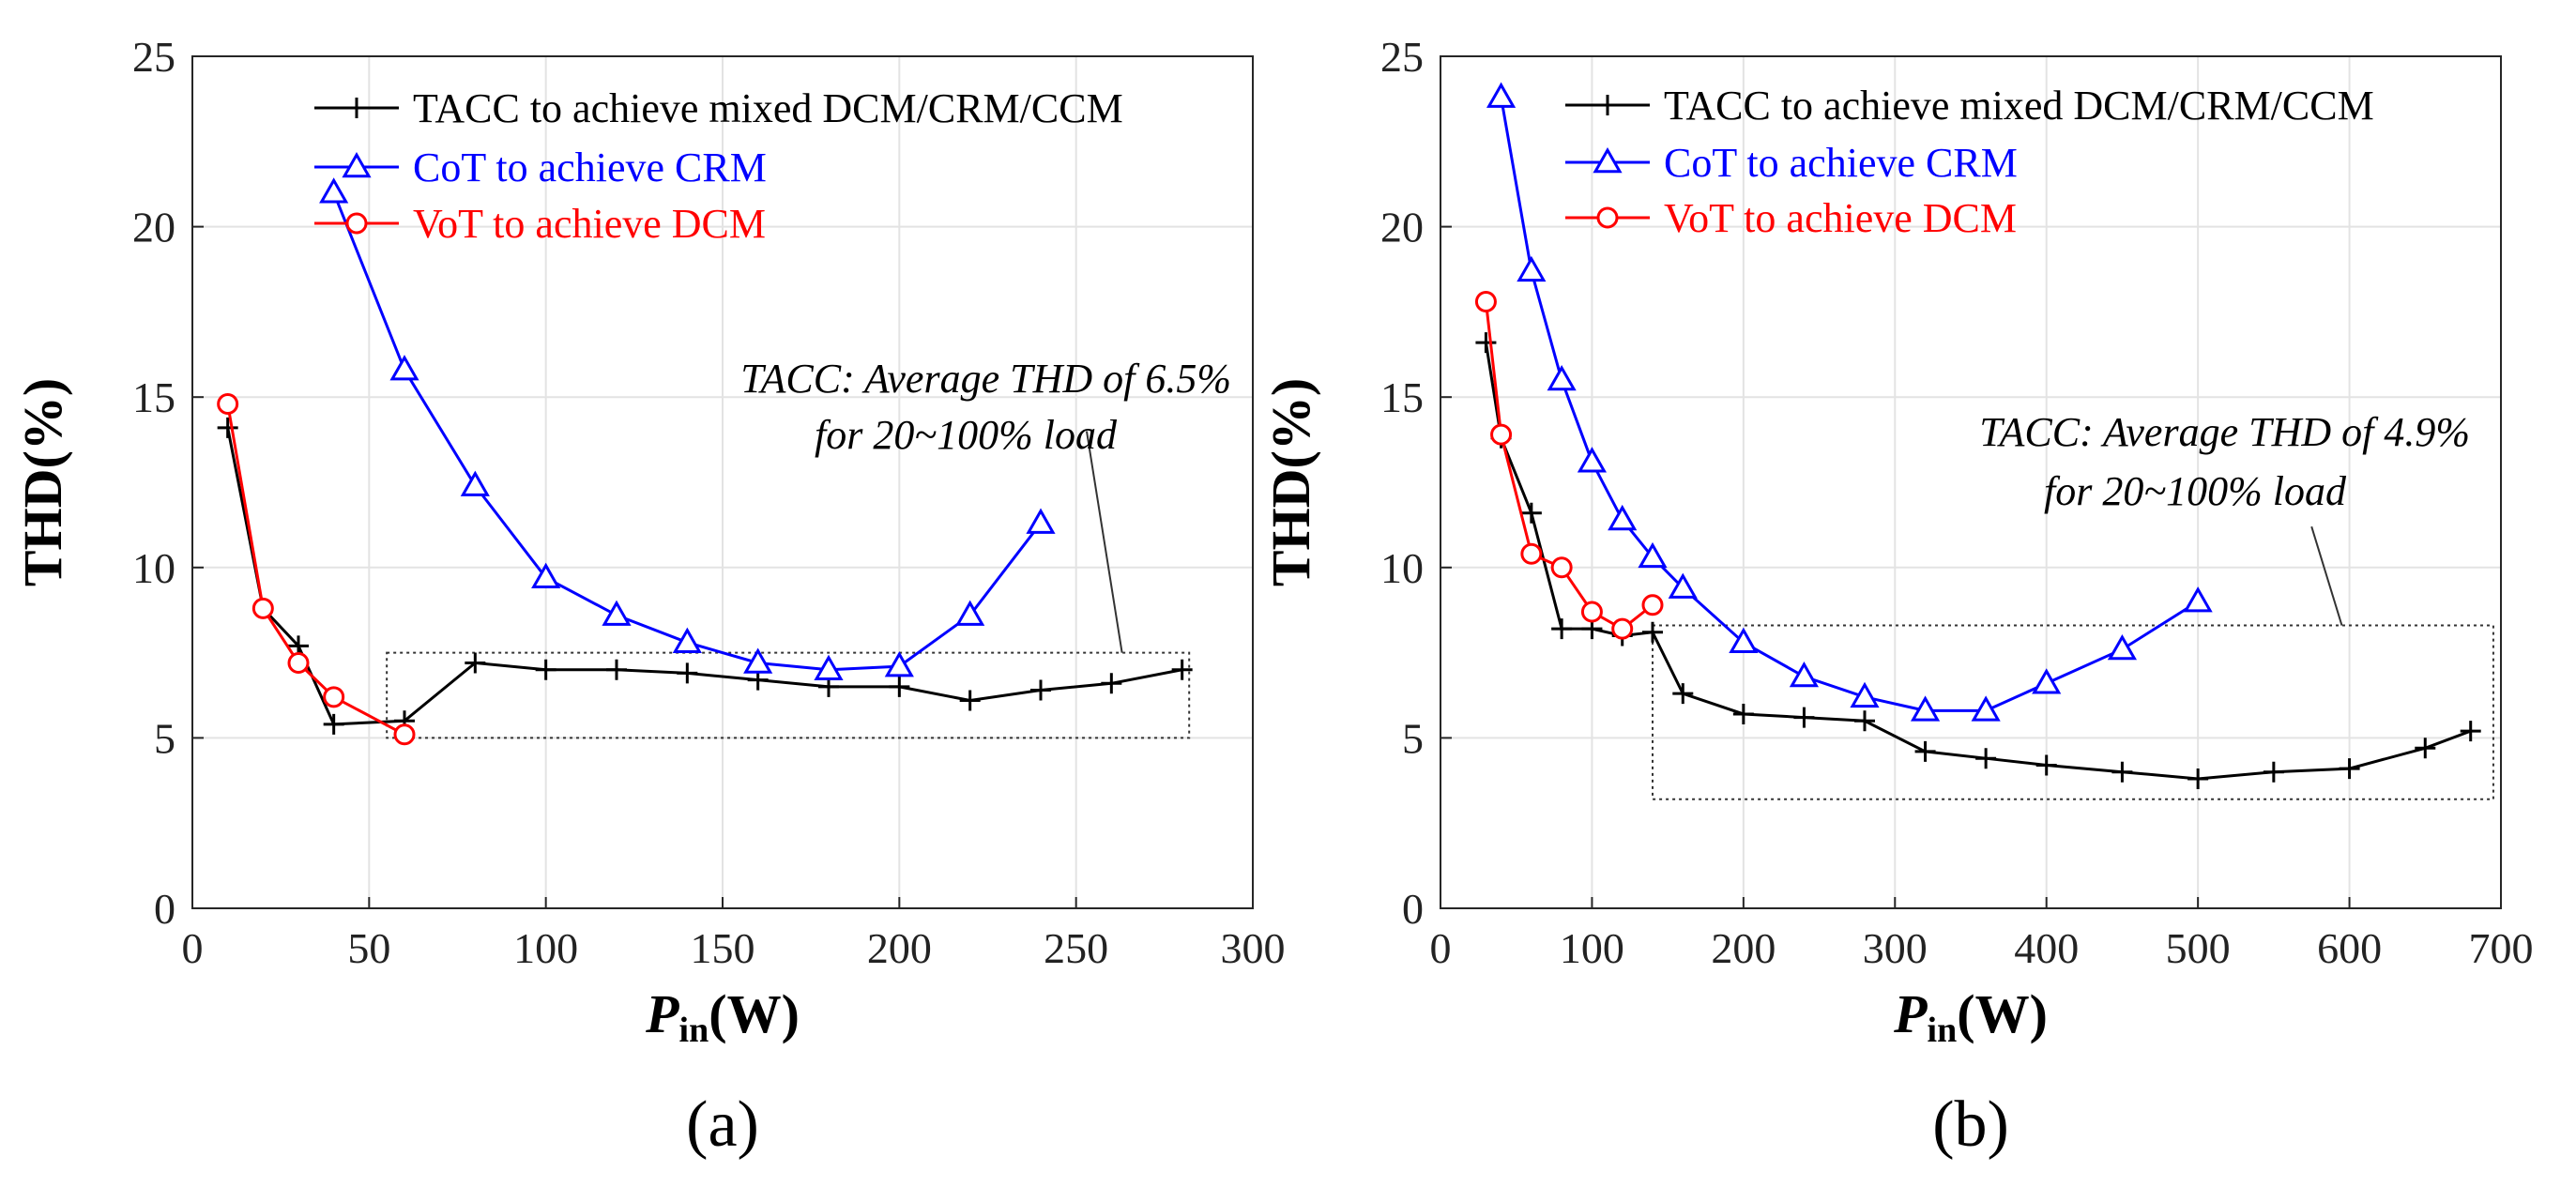 This screenshot has width=2576, height=1202. Describe the element at coordinates (1290, 482) in the screenshot. I see `y-axis-label-b: THD(%)` at that location.